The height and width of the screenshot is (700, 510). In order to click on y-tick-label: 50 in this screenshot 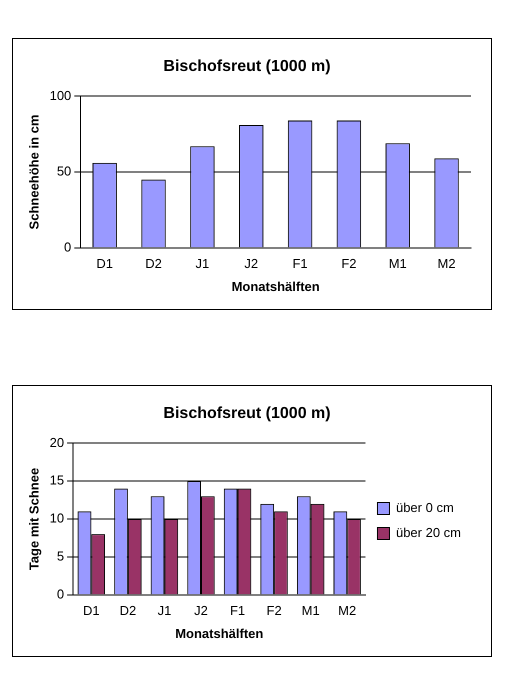, I will do `click(64, 171)`.